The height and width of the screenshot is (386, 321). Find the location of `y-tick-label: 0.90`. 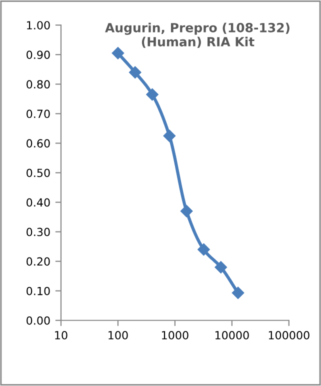

y-tick-label: 0.90 is located at coordinates (38, 54).